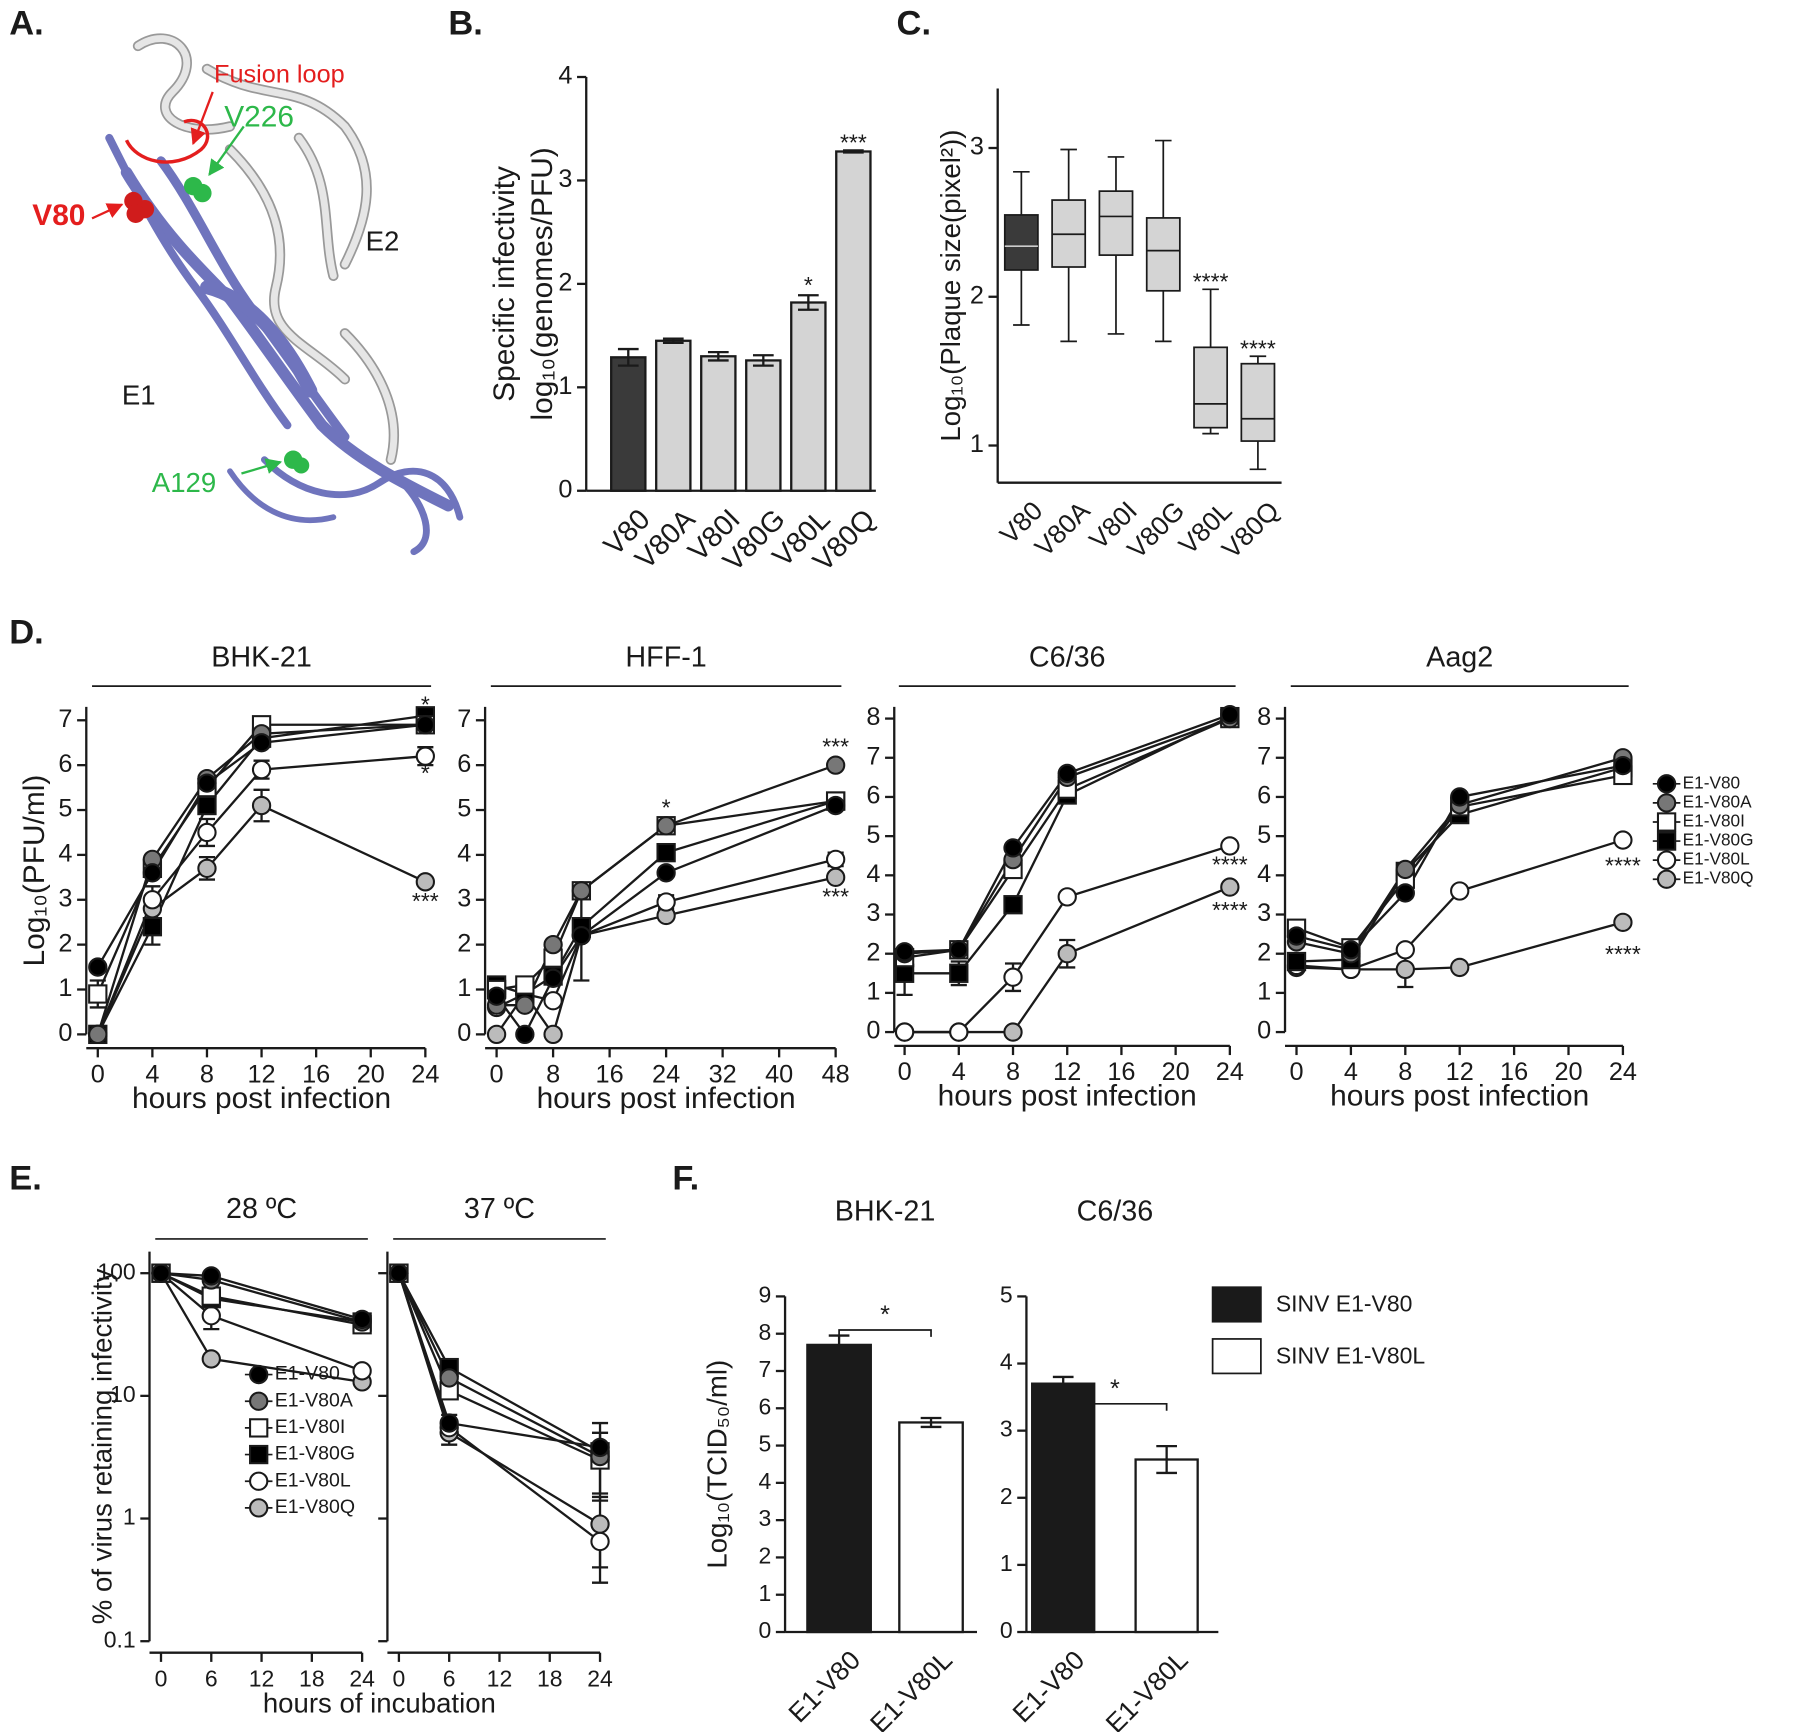 This screenshot has width=1800, height=1732. What do you see at coordinates (226, 151) in the screenshot?
I see `arrow` at bounding box center [226, 151].